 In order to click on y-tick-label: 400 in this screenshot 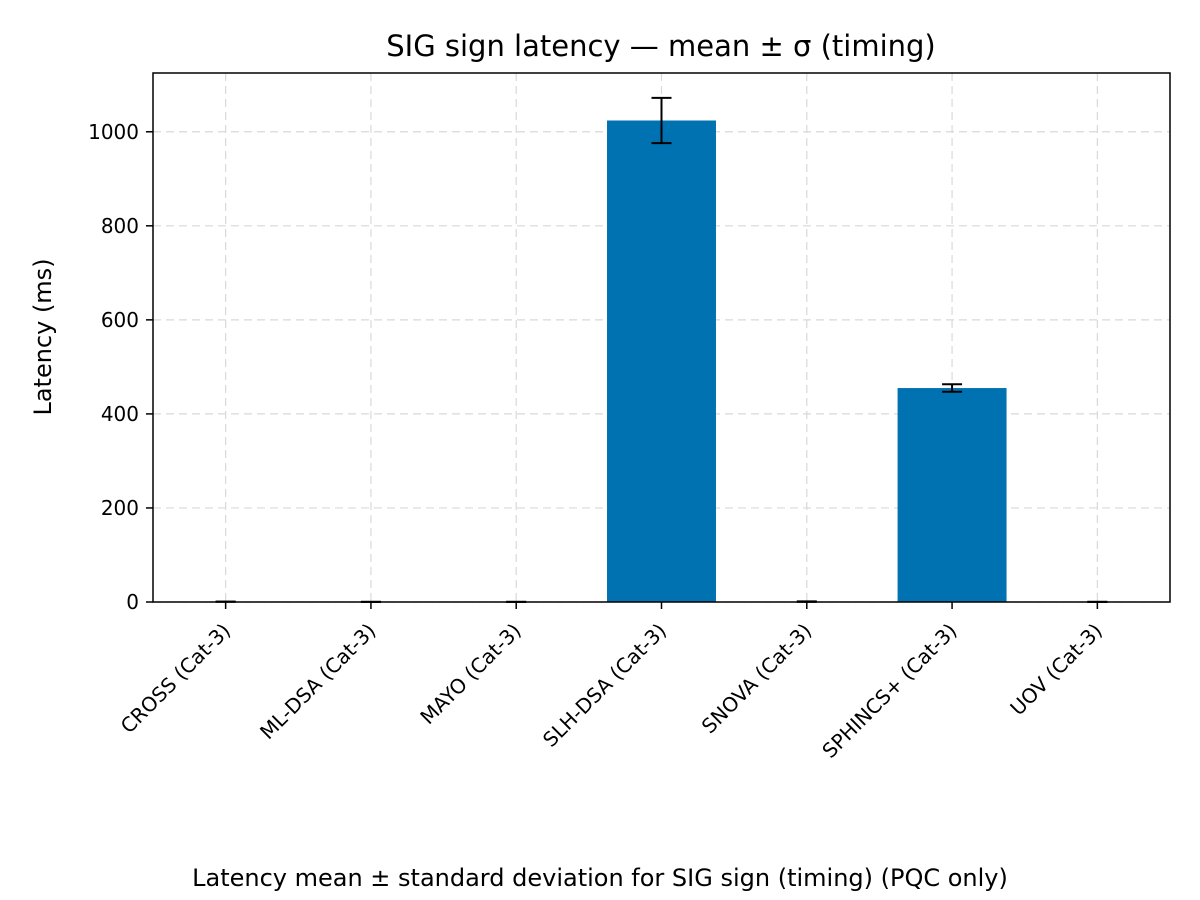, I will do `click(120, 414)`.